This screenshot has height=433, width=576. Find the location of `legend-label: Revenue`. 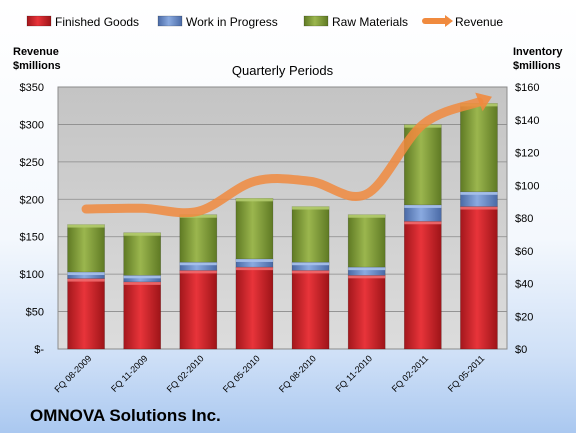

legend-label: Revenue is located at coordinates (479, 22).